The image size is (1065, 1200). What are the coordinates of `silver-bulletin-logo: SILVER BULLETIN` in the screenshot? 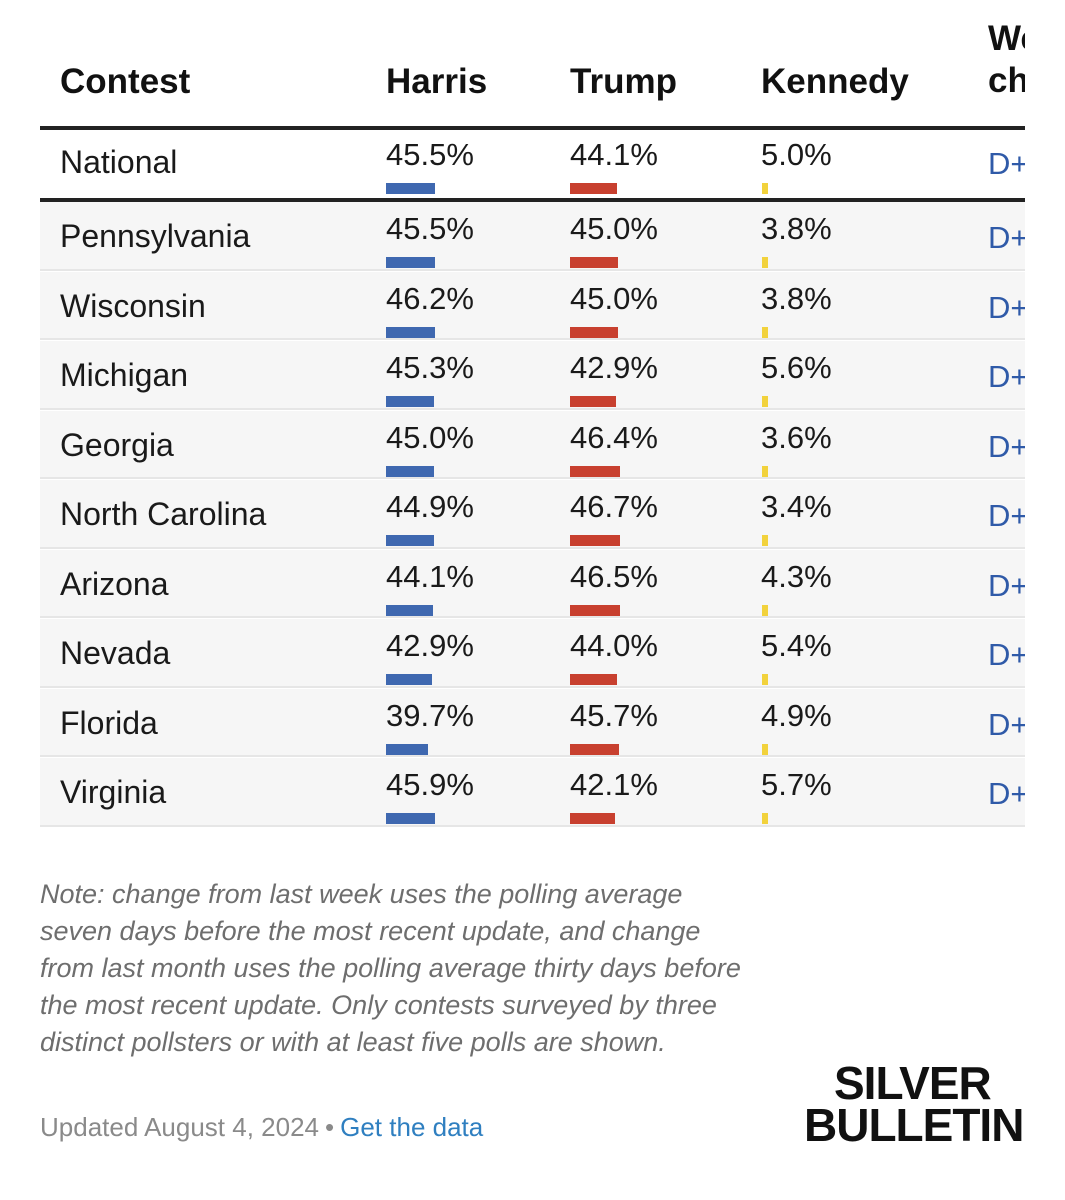 It's located at (914, 1107).